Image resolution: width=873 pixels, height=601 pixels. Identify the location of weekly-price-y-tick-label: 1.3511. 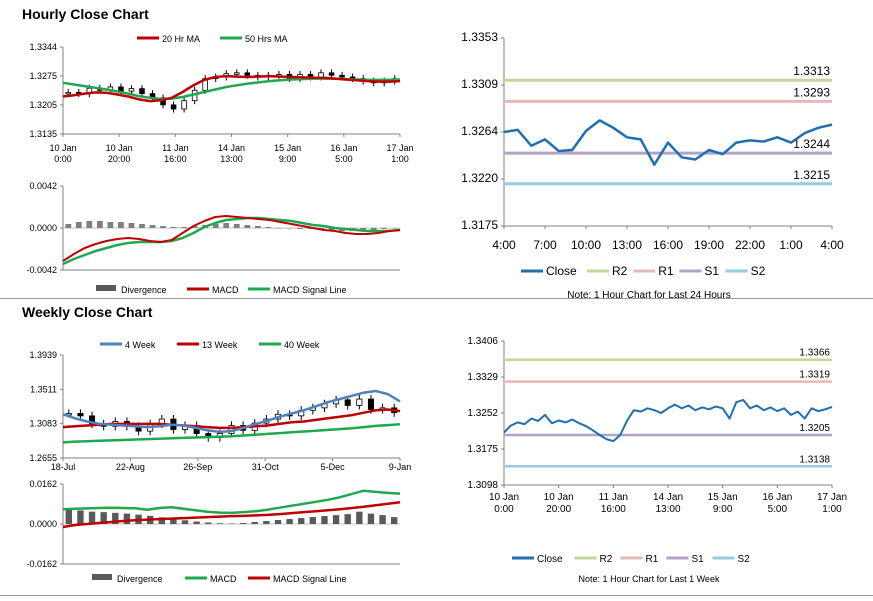
(43, 389).